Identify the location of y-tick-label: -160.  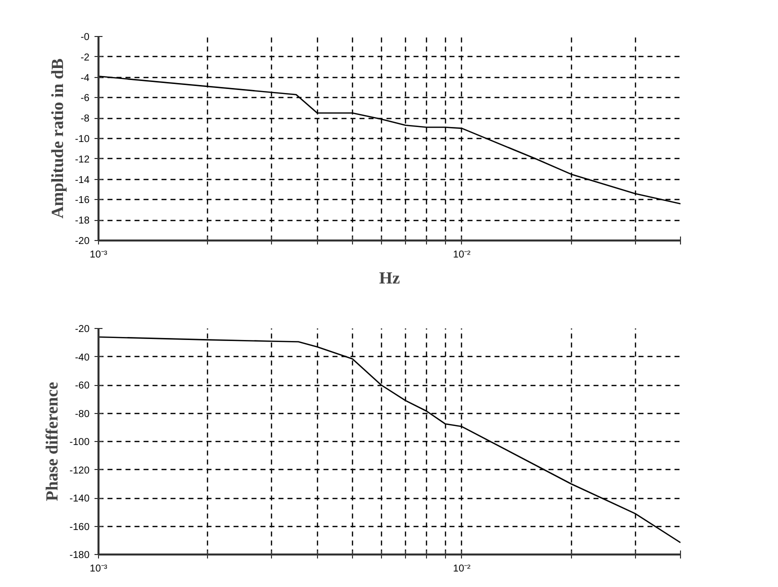
(79, 527).